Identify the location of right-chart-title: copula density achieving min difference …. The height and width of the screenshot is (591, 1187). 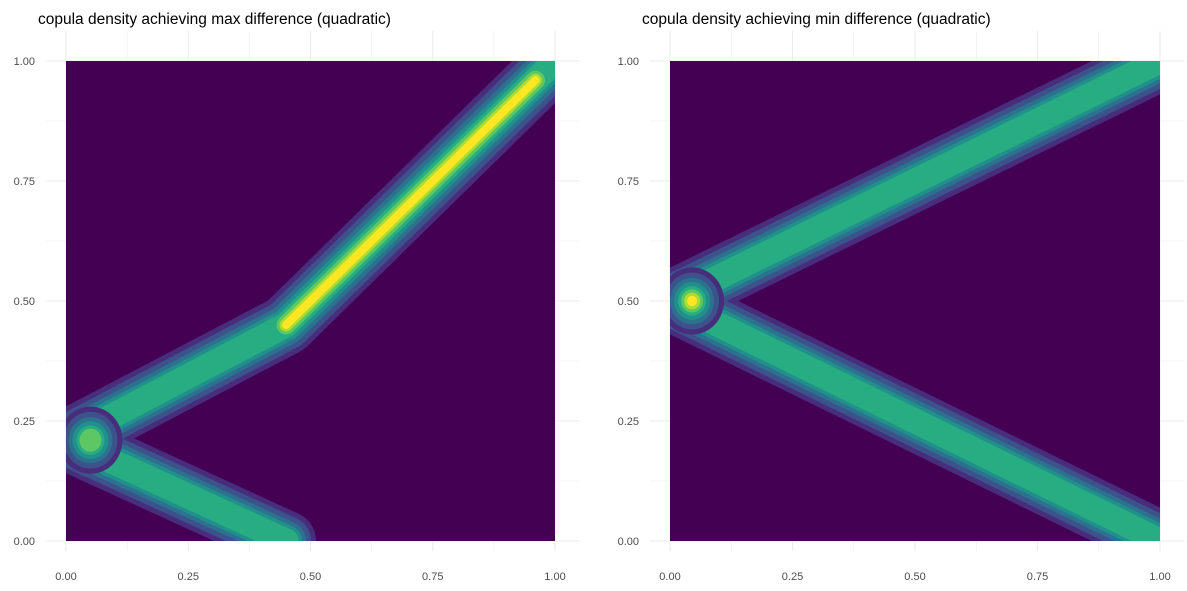
(816, 19).